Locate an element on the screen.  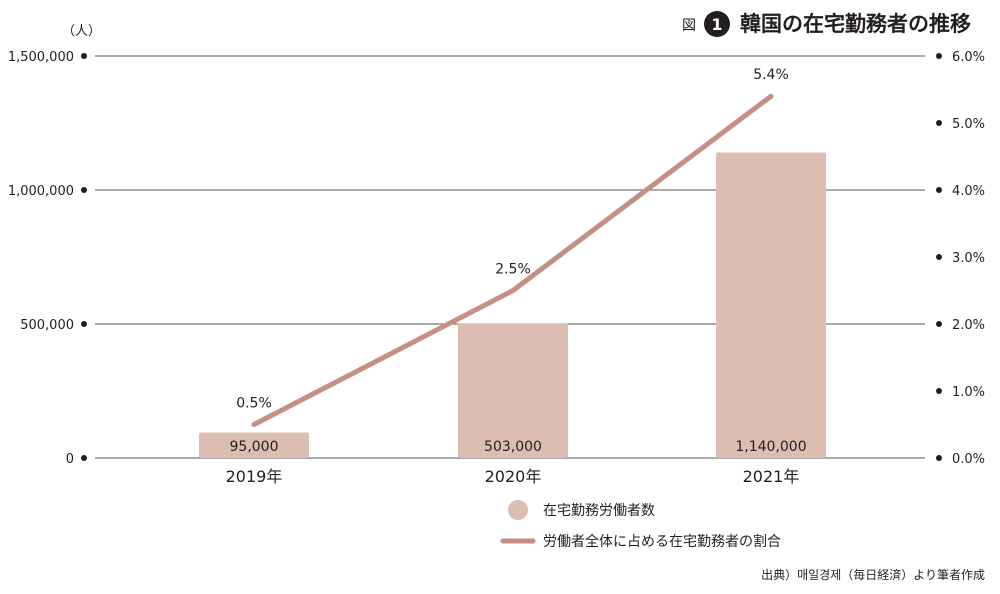
figure-number: 1 is located at coordinates (716, 24).